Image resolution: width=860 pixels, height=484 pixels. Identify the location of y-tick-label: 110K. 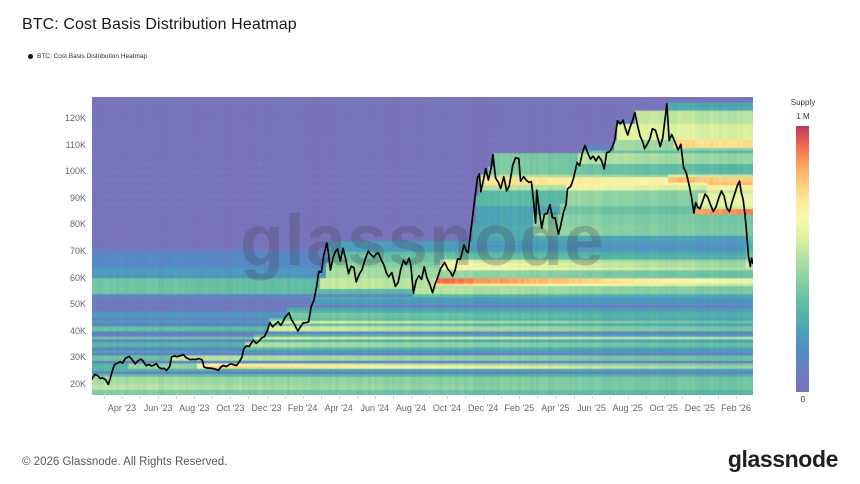
(75, 144).